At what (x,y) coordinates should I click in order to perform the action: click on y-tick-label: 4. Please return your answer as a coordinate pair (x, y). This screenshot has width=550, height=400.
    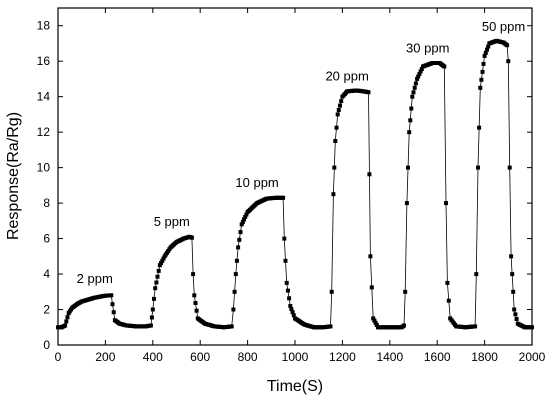
    Looking at the image, I should click on (46, 274).